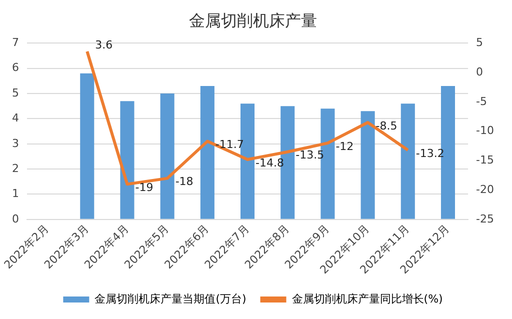 The image size is (512, 319). Describe the element at coordinates (15, 193) in the screenshot. I see `y-tick-label: 1` at that location.